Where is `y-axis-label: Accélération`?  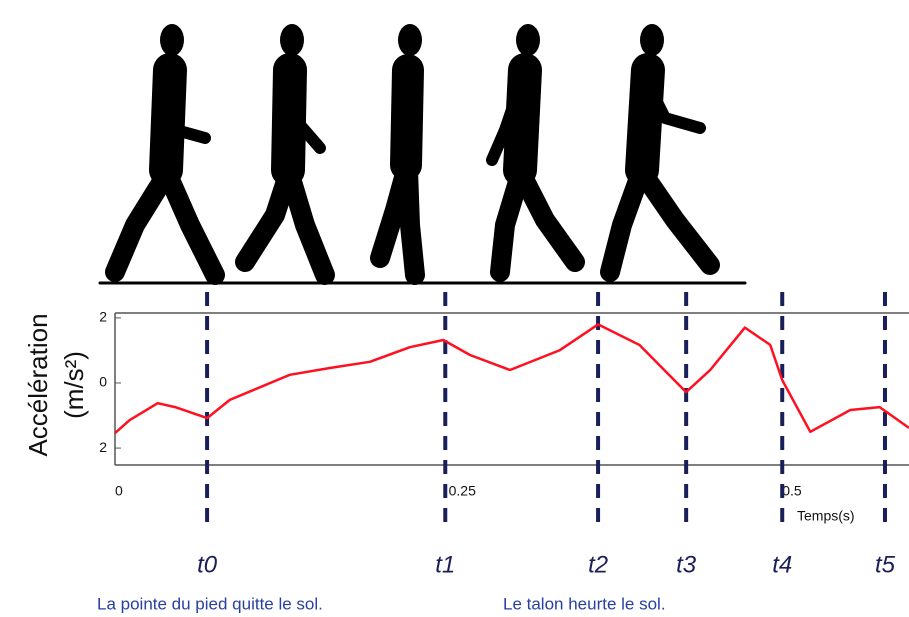 y-axis-label: Accélération is located at coordinates (38, 384).